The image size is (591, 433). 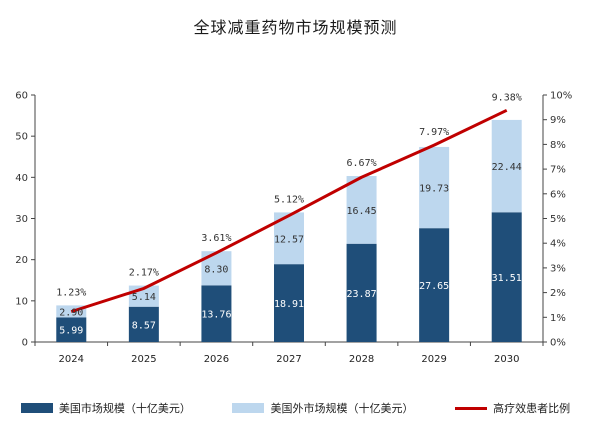 I want to click on bar-label-us: 23.87, so click(x=362, y=294).